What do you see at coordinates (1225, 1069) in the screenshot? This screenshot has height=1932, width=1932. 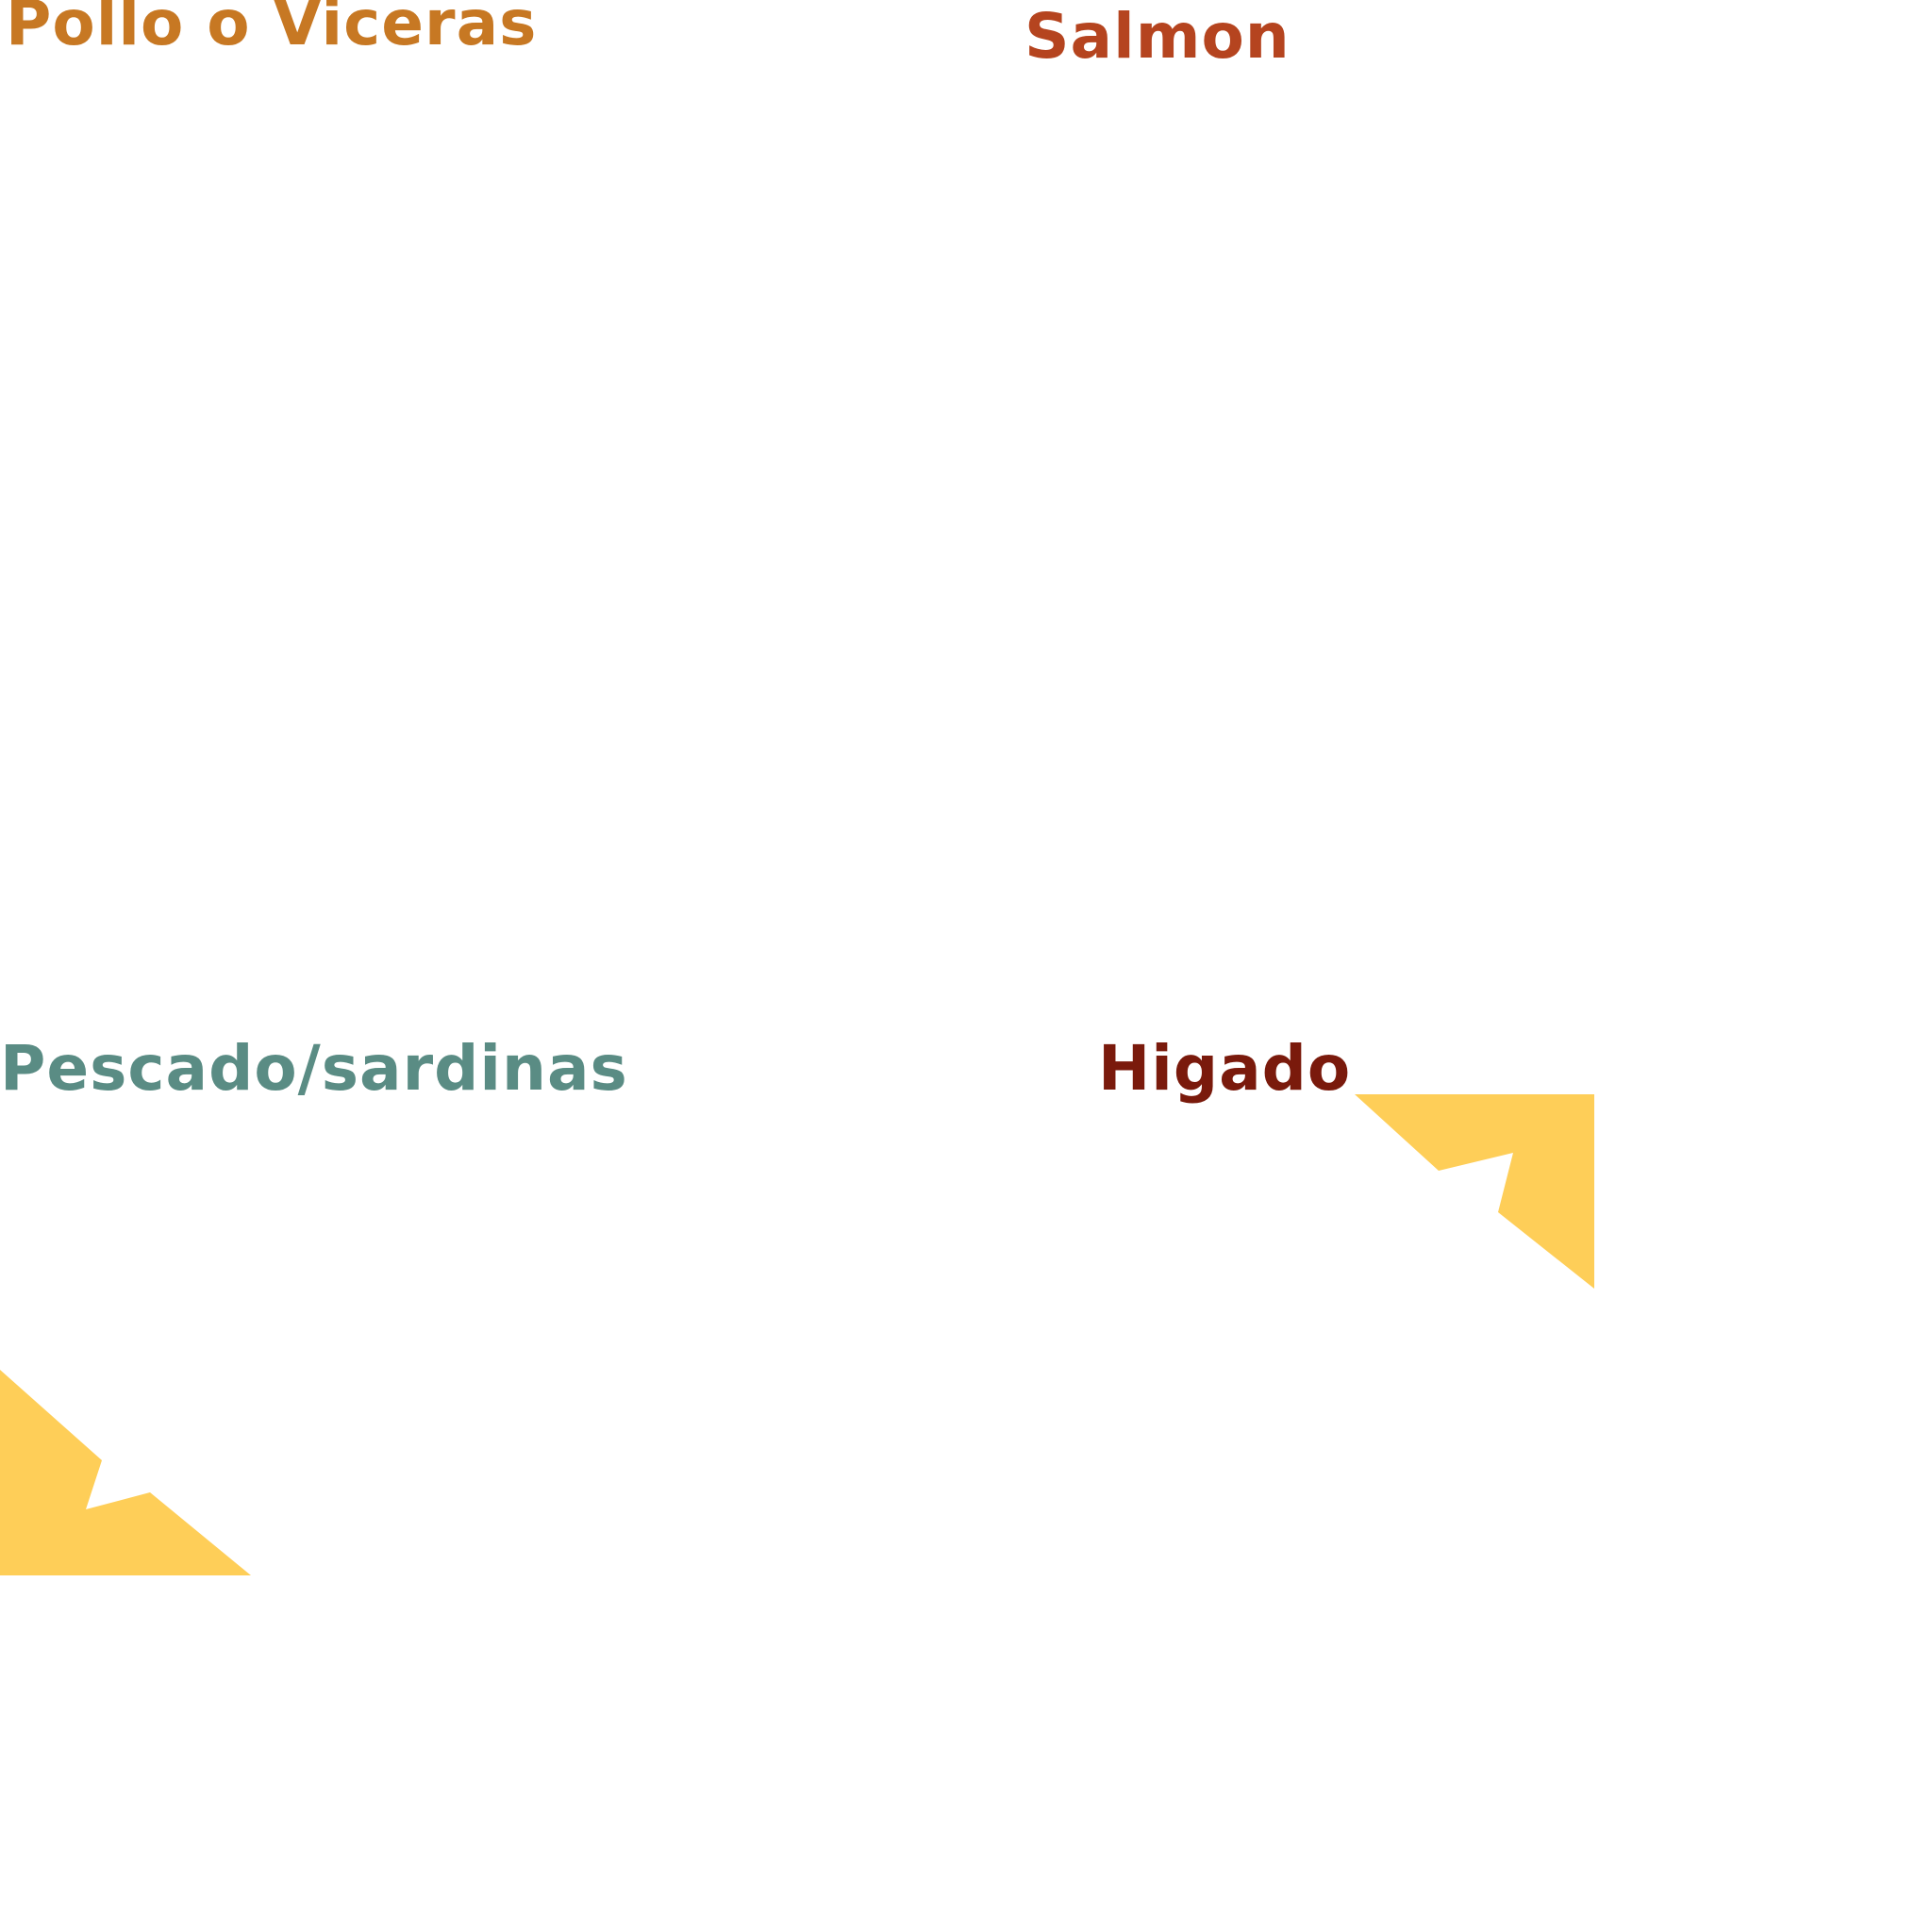 I see `label-higado: Higado` at bounding box center [1225, 1069].